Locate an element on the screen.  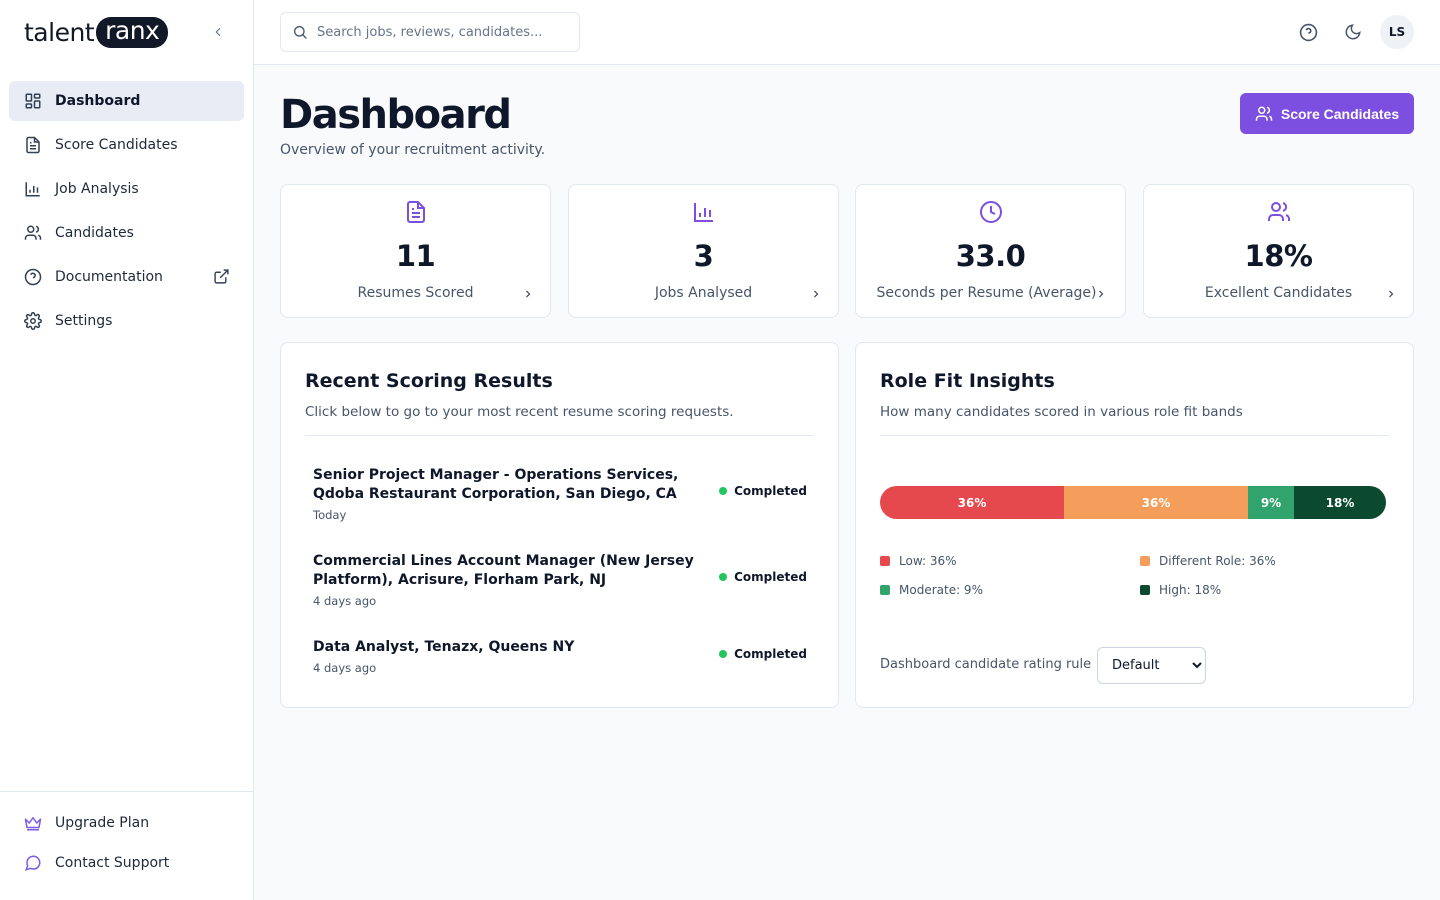
band-segment-low: 36% is located at coordinates (972, 502).